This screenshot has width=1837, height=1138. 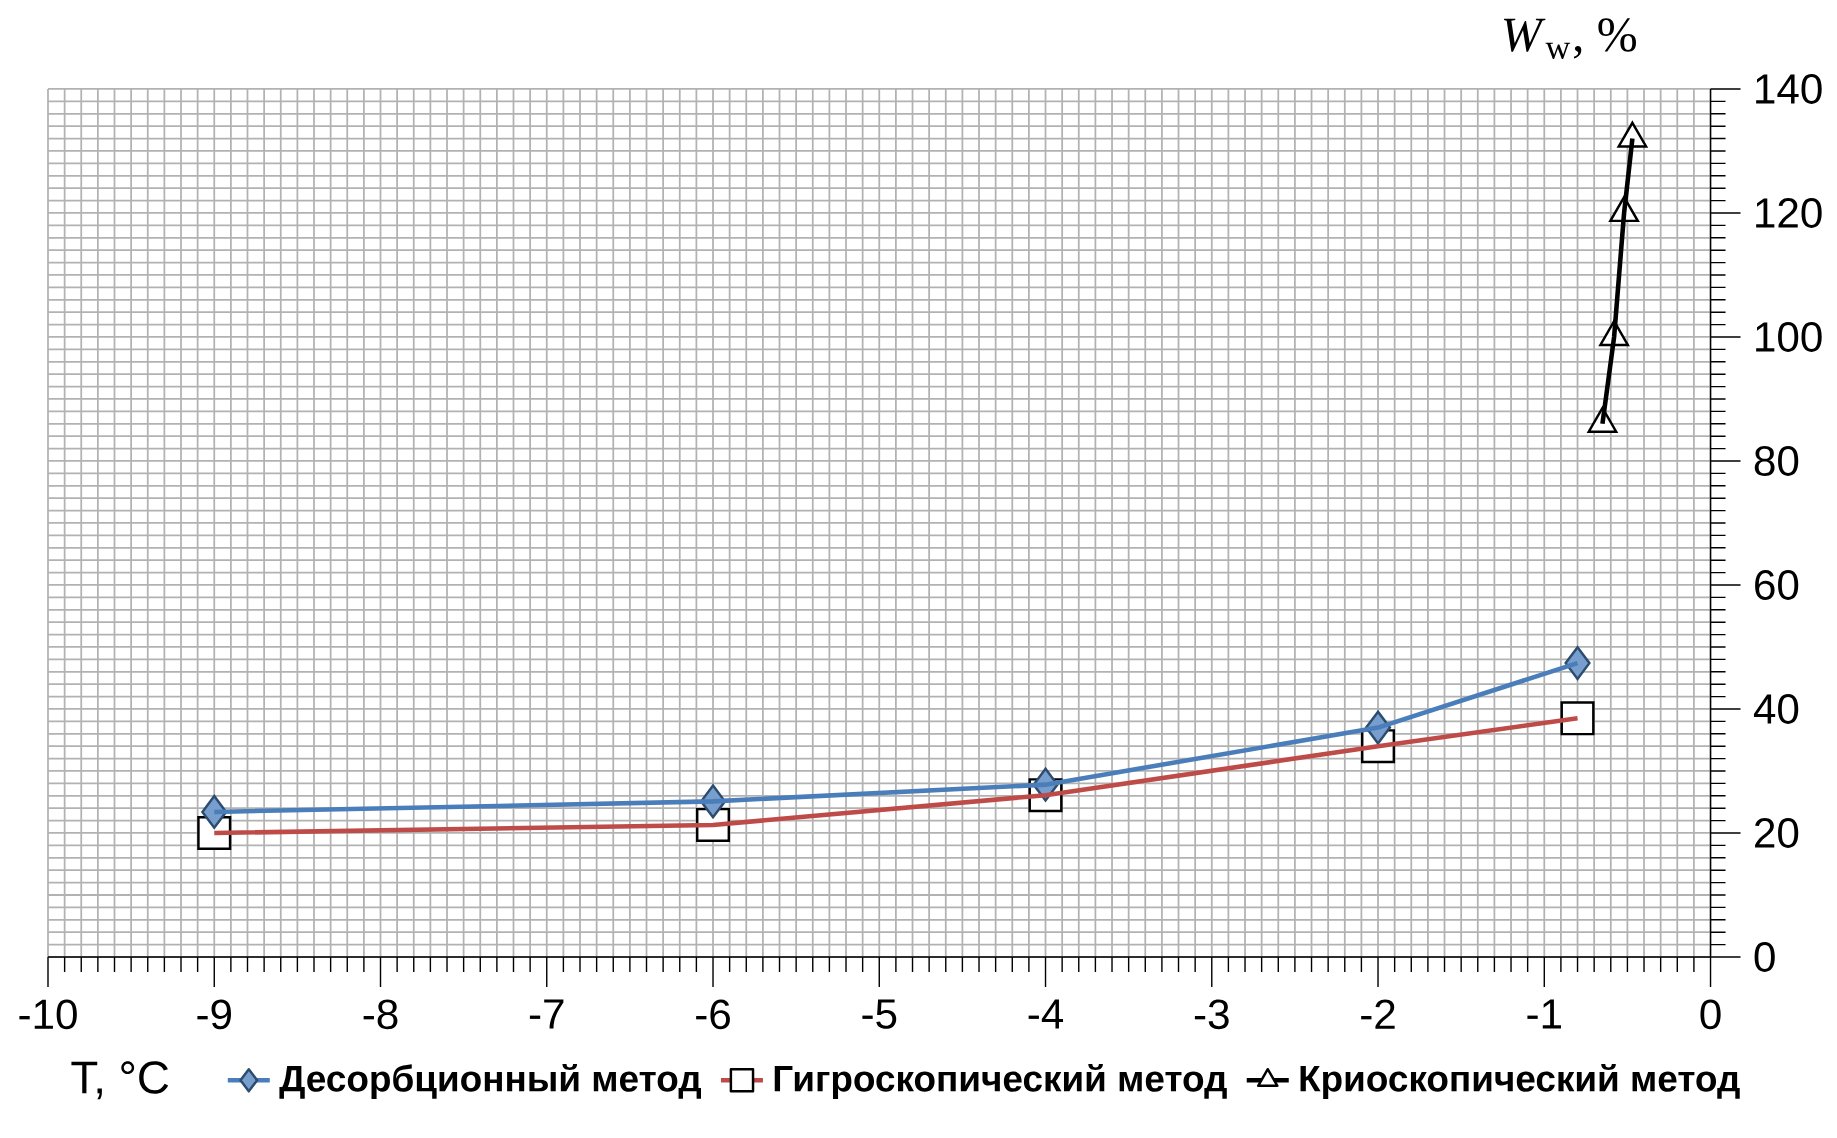 I want to click on x-tick-label: -10, so click(x=48, y=1014).